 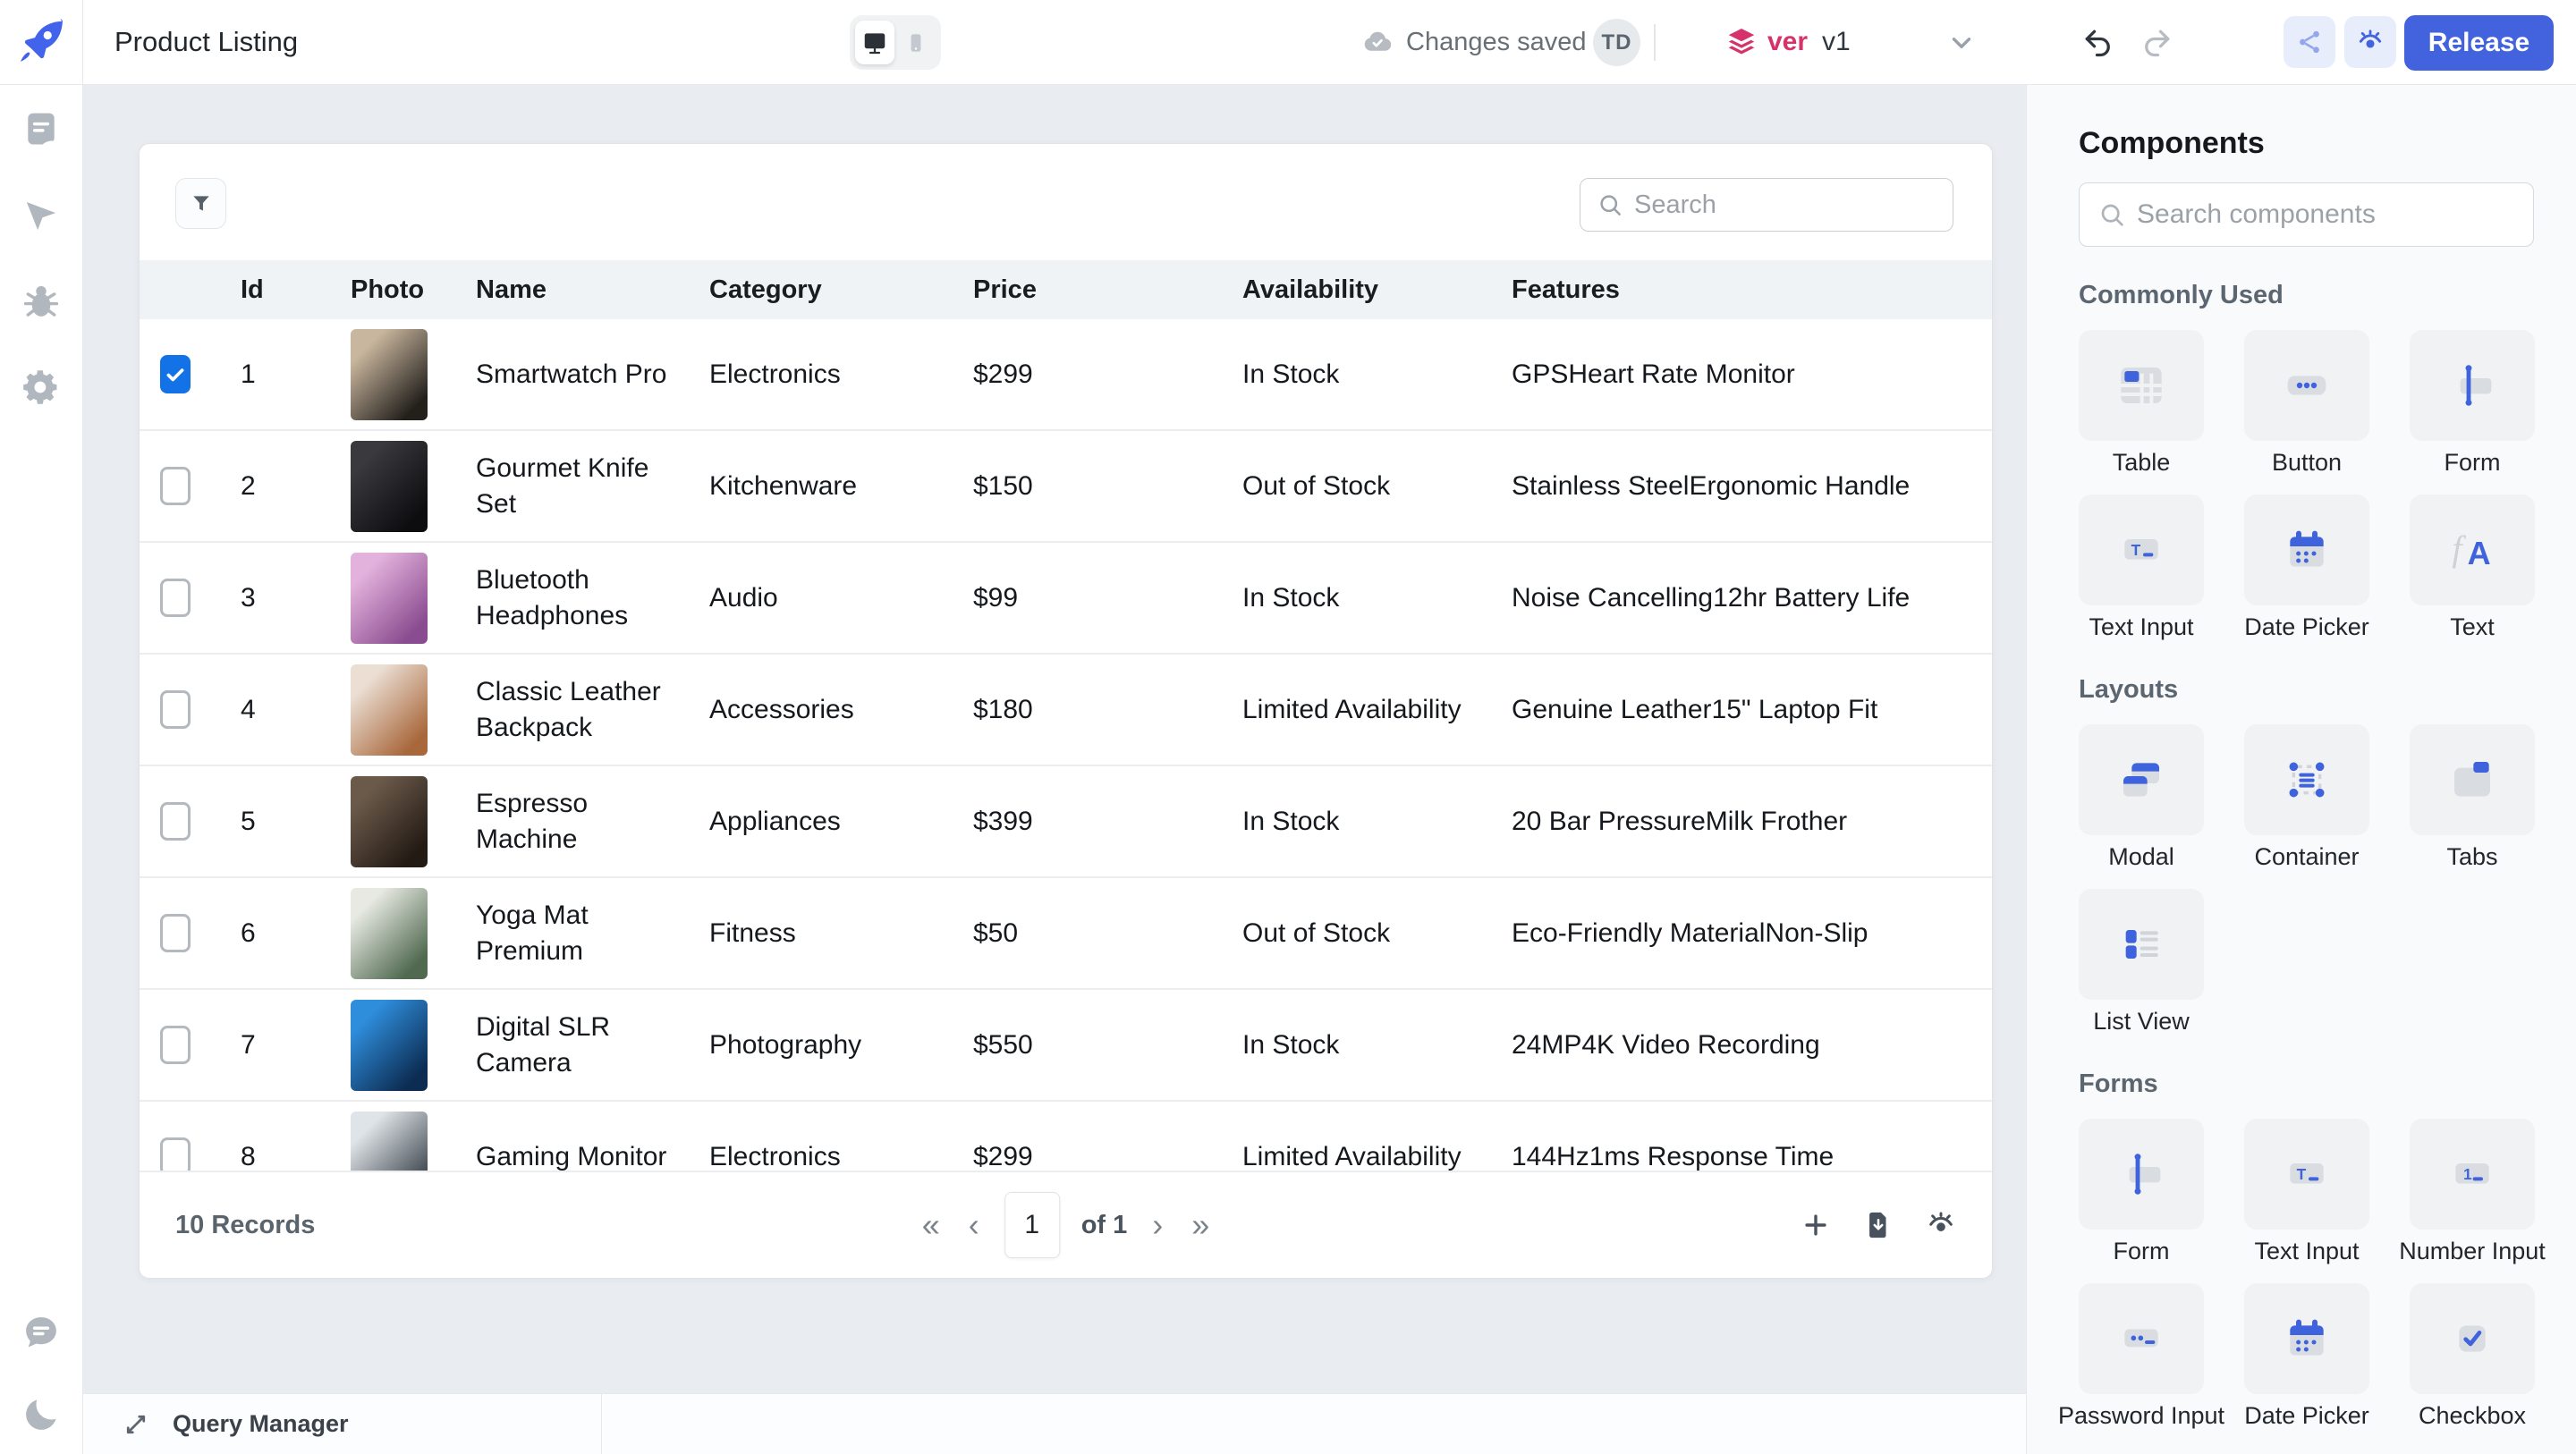 I want to click on cell-availability: In Stock, so click(x=1291, y=597).